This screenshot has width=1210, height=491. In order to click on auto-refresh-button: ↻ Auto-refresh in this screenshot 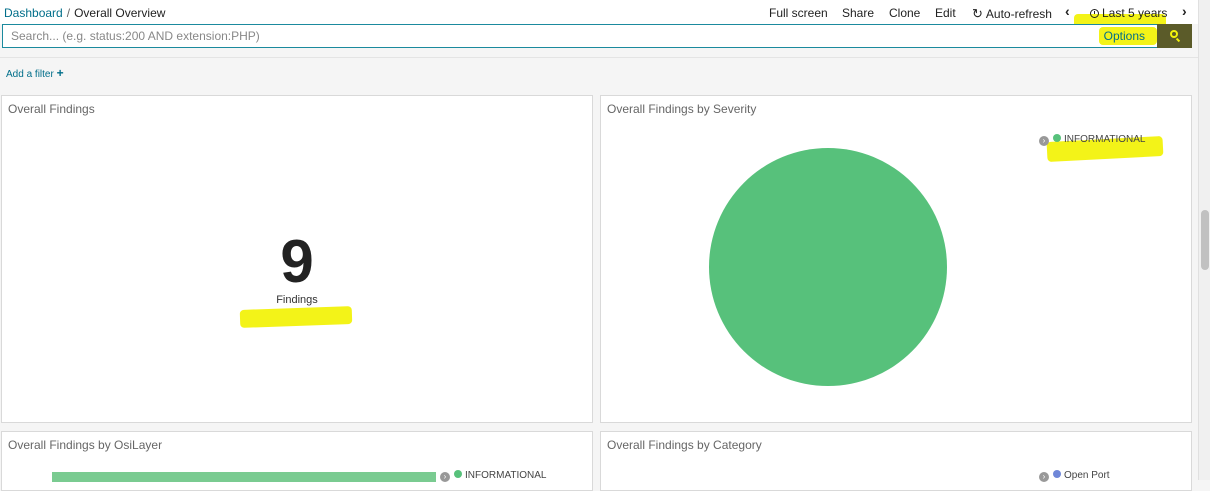, I will do `click(1012, 14)`.